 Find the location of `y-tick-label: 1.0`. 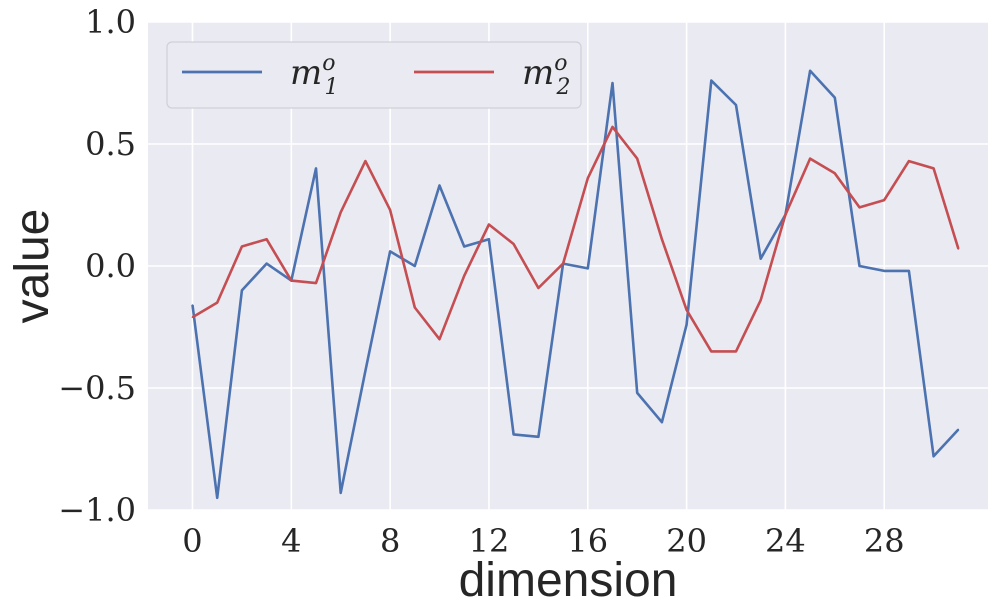

y-tick-label: 1.0 is located at coordinates (110, 22).